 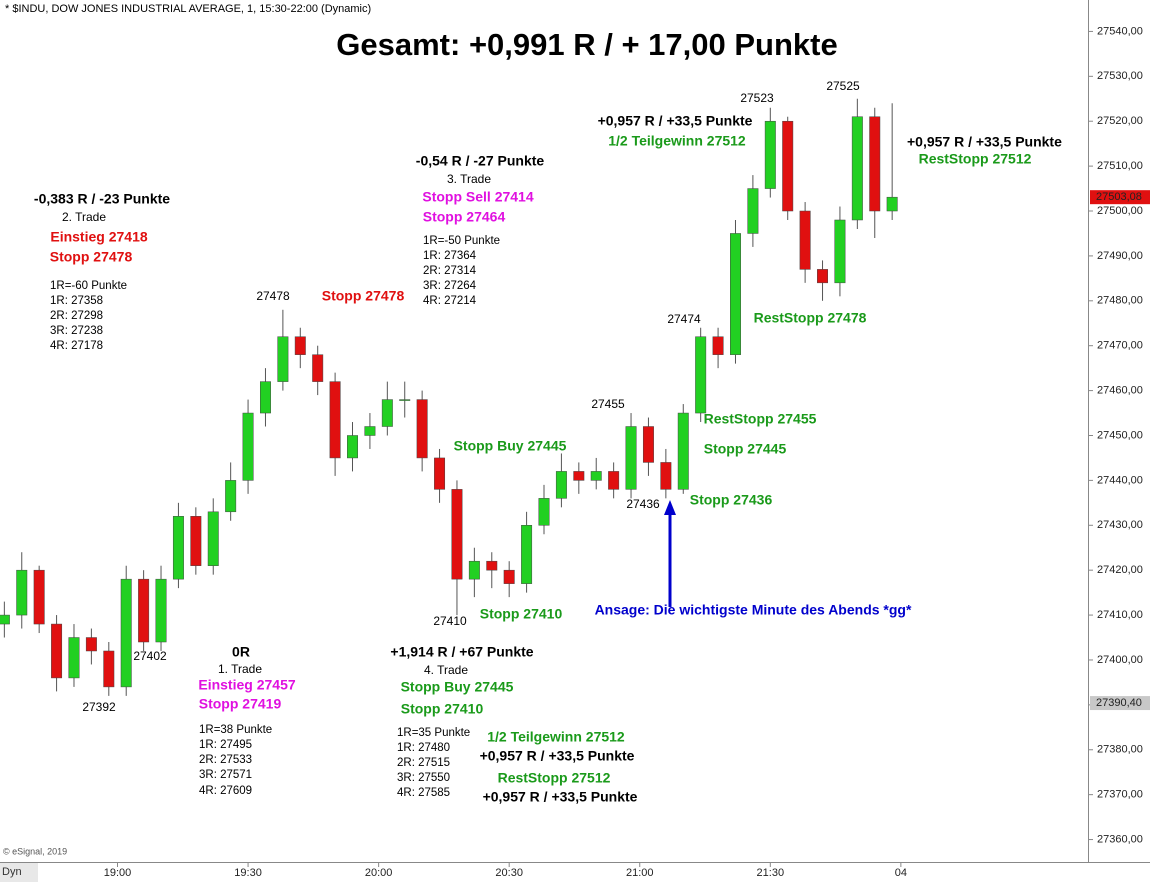 I want to click on x-tick-label: 04, so click(x=901, y=873).